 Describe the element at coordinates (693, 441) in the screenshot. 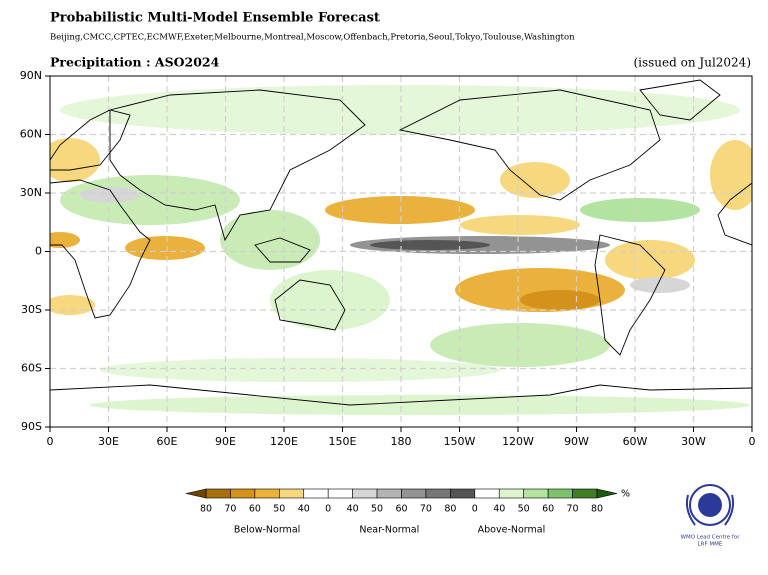

I see `lon-label: 30W` at that location.